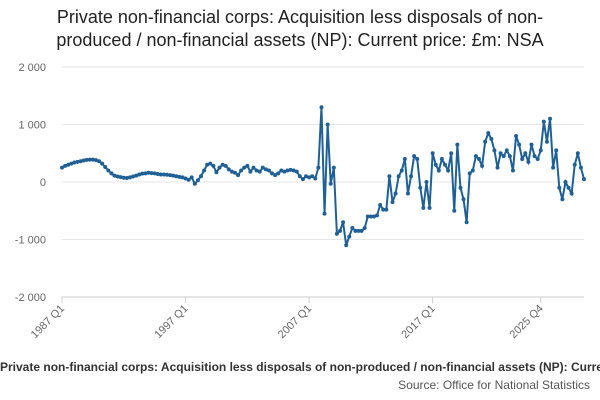 The height and width of the screenshot is (400, 600). Describe the element at coordinates (32, 126) in the screenshot. I see `y-tick-label: 1 000` at that location.